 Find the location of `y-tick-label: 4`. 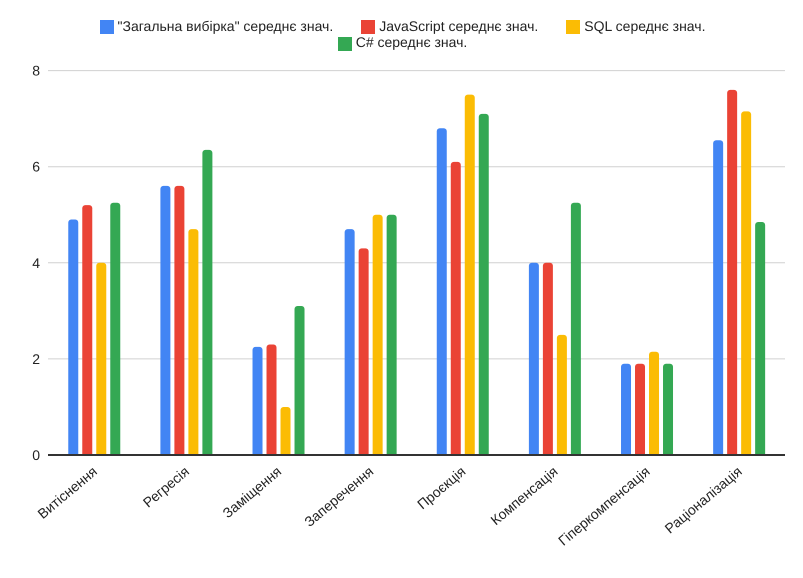

y-tick-label: 4 is located at coordinates (36, 262).